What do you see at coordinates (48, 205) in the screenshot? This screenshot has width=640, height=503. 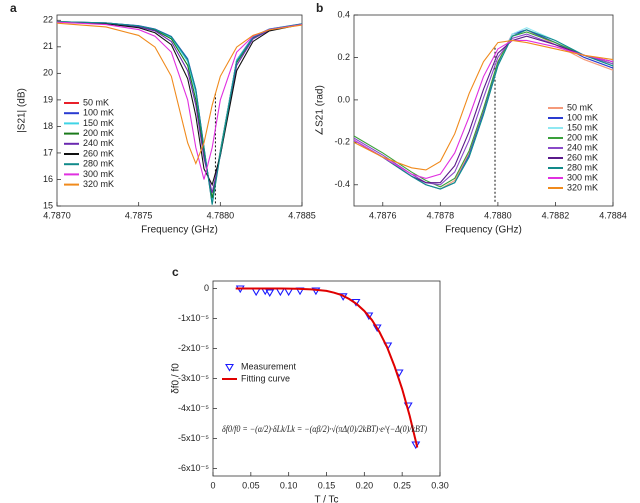 I see `y-tick-label: 15` at bounding box center [48, 205].